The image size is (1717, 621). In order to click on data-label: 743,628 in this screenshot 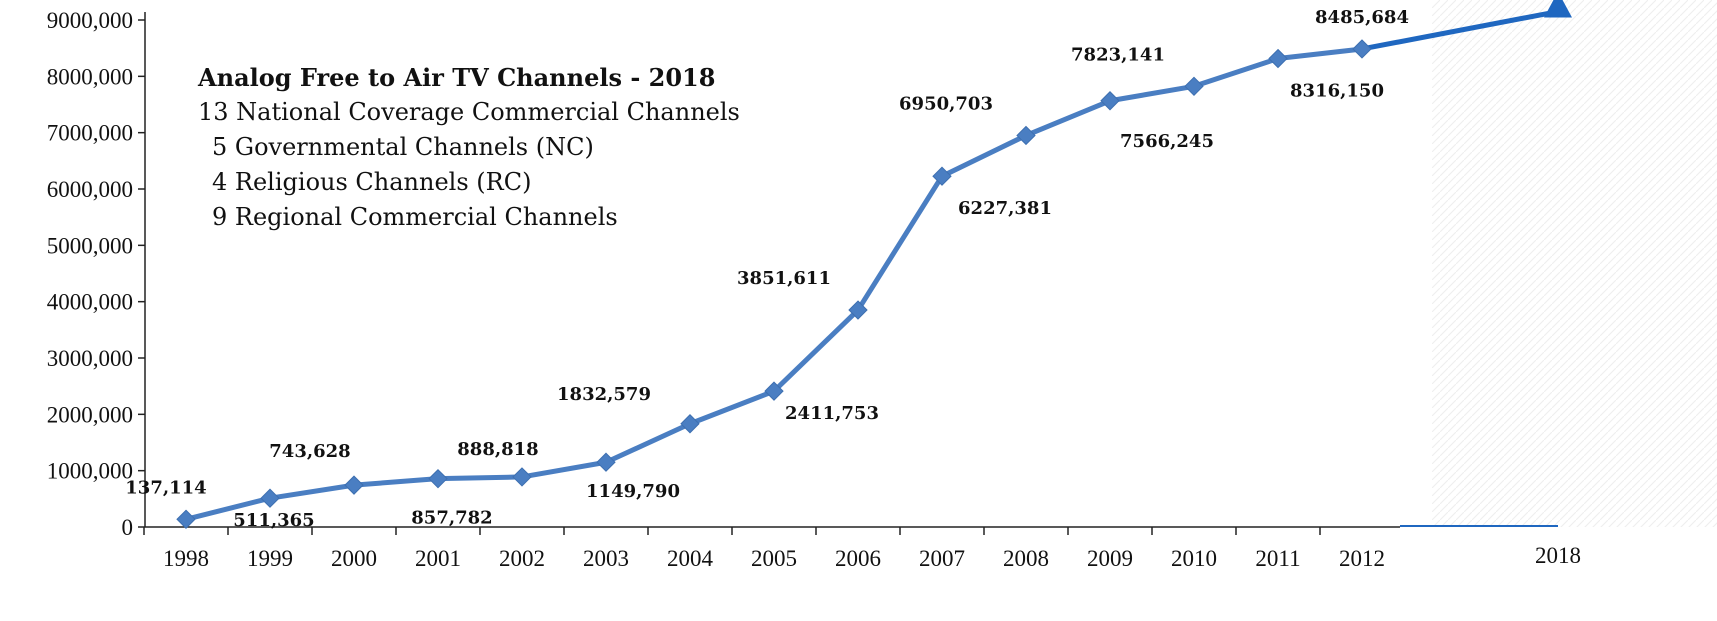, I will do `click(309, 451)`.